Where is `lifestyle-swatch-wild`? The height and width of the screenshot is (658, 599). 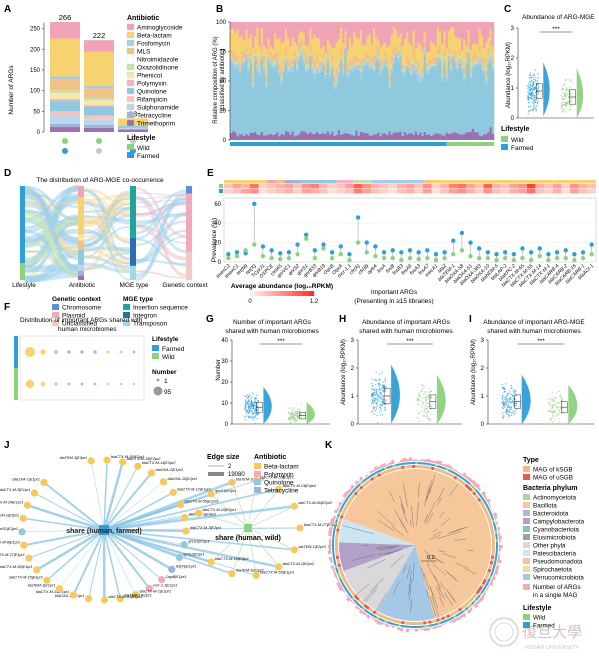
lifestyle-swatch-wild is located at coordinates (130, 147).